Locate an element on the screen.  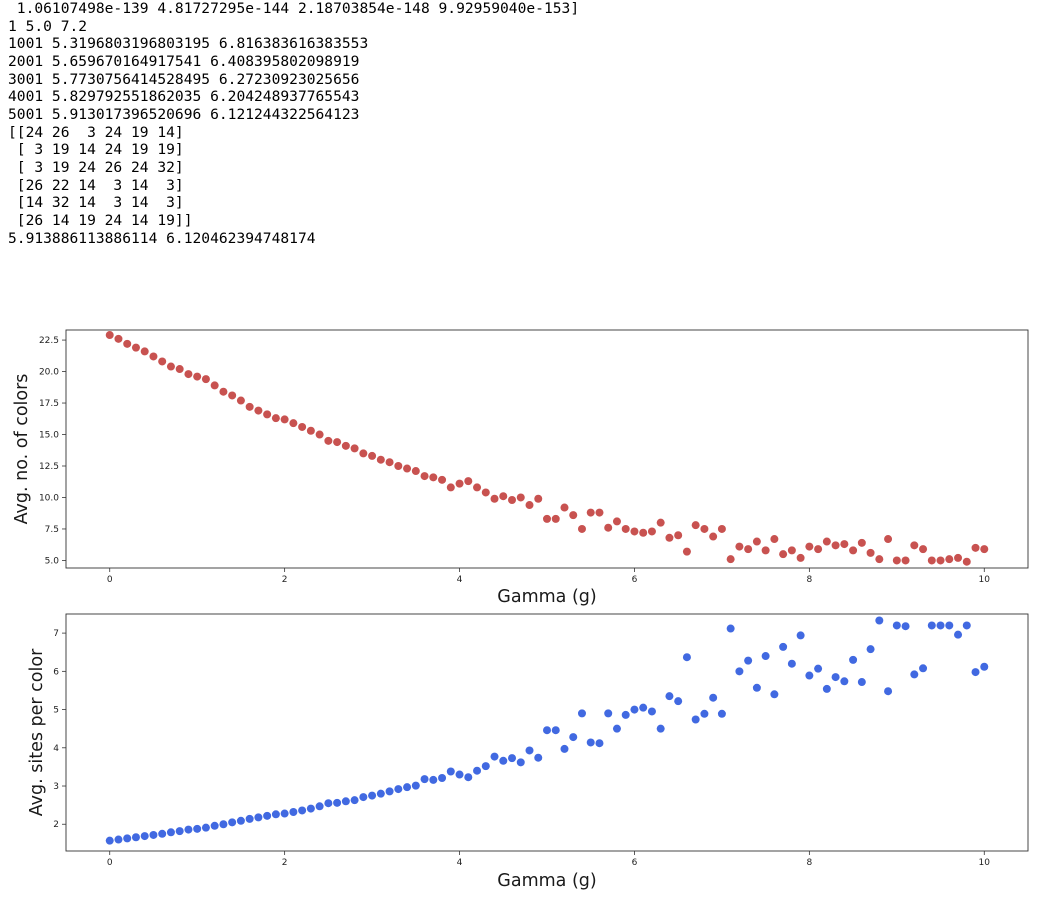
y-axis-label: Avg. no. of colors is located at coordinates (22, 449).